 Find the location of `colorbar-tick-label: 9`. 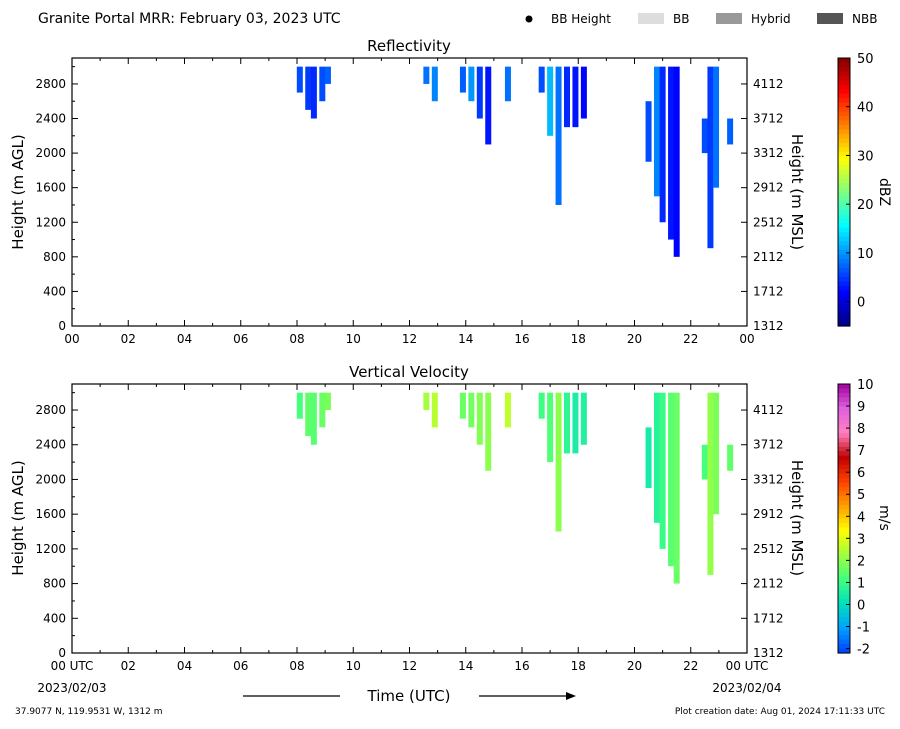

colorbar-tick-label: 9 is located at coordinates (861, 407).